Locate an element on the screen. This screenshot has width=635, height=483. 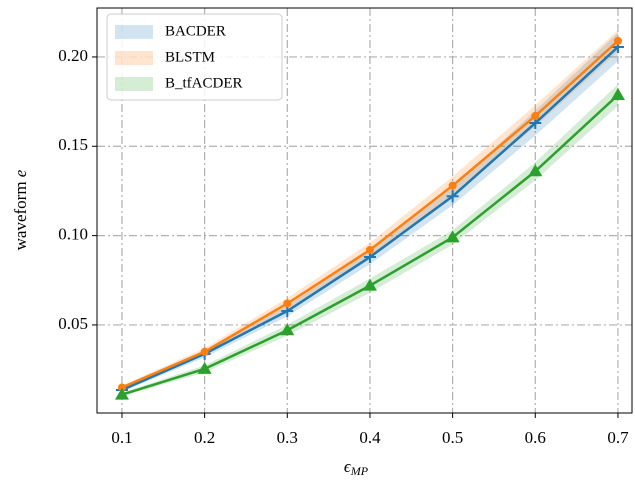
y-label-text: waveform is located at coordinates (20, 215).